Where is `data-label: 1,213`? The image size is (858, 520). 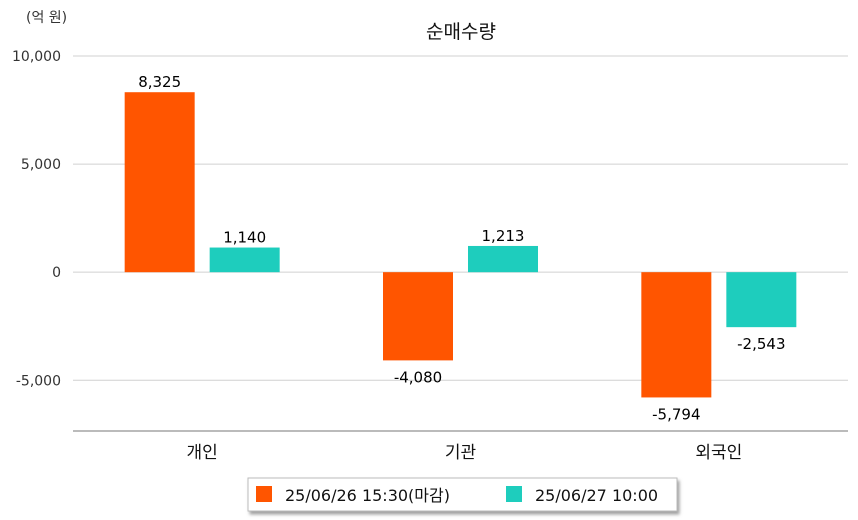
data-label: 1,213 is located at coordinates (503, 236).